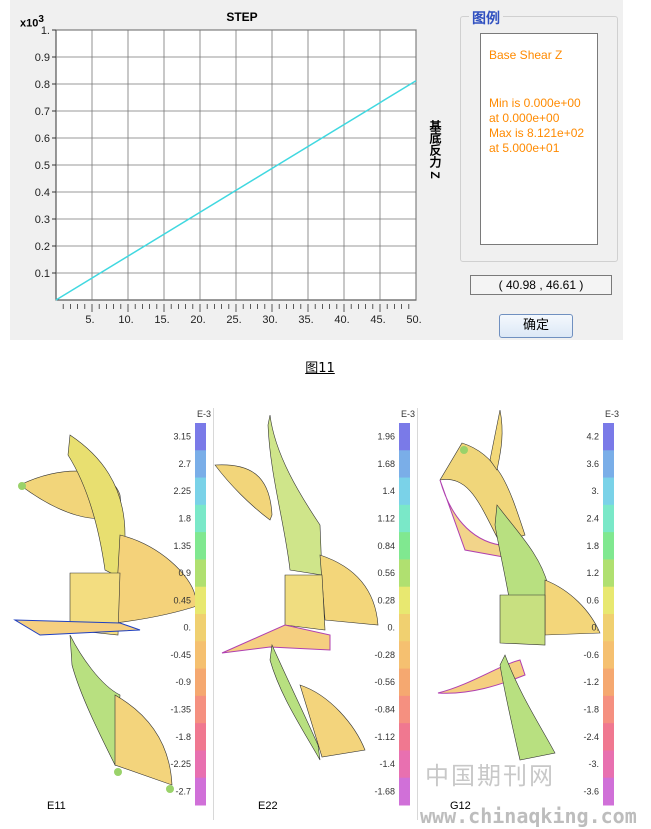 This screenshot has width=651, height=829. I want to click on colorbar-tick-label: -0.28, so click(384, 655).